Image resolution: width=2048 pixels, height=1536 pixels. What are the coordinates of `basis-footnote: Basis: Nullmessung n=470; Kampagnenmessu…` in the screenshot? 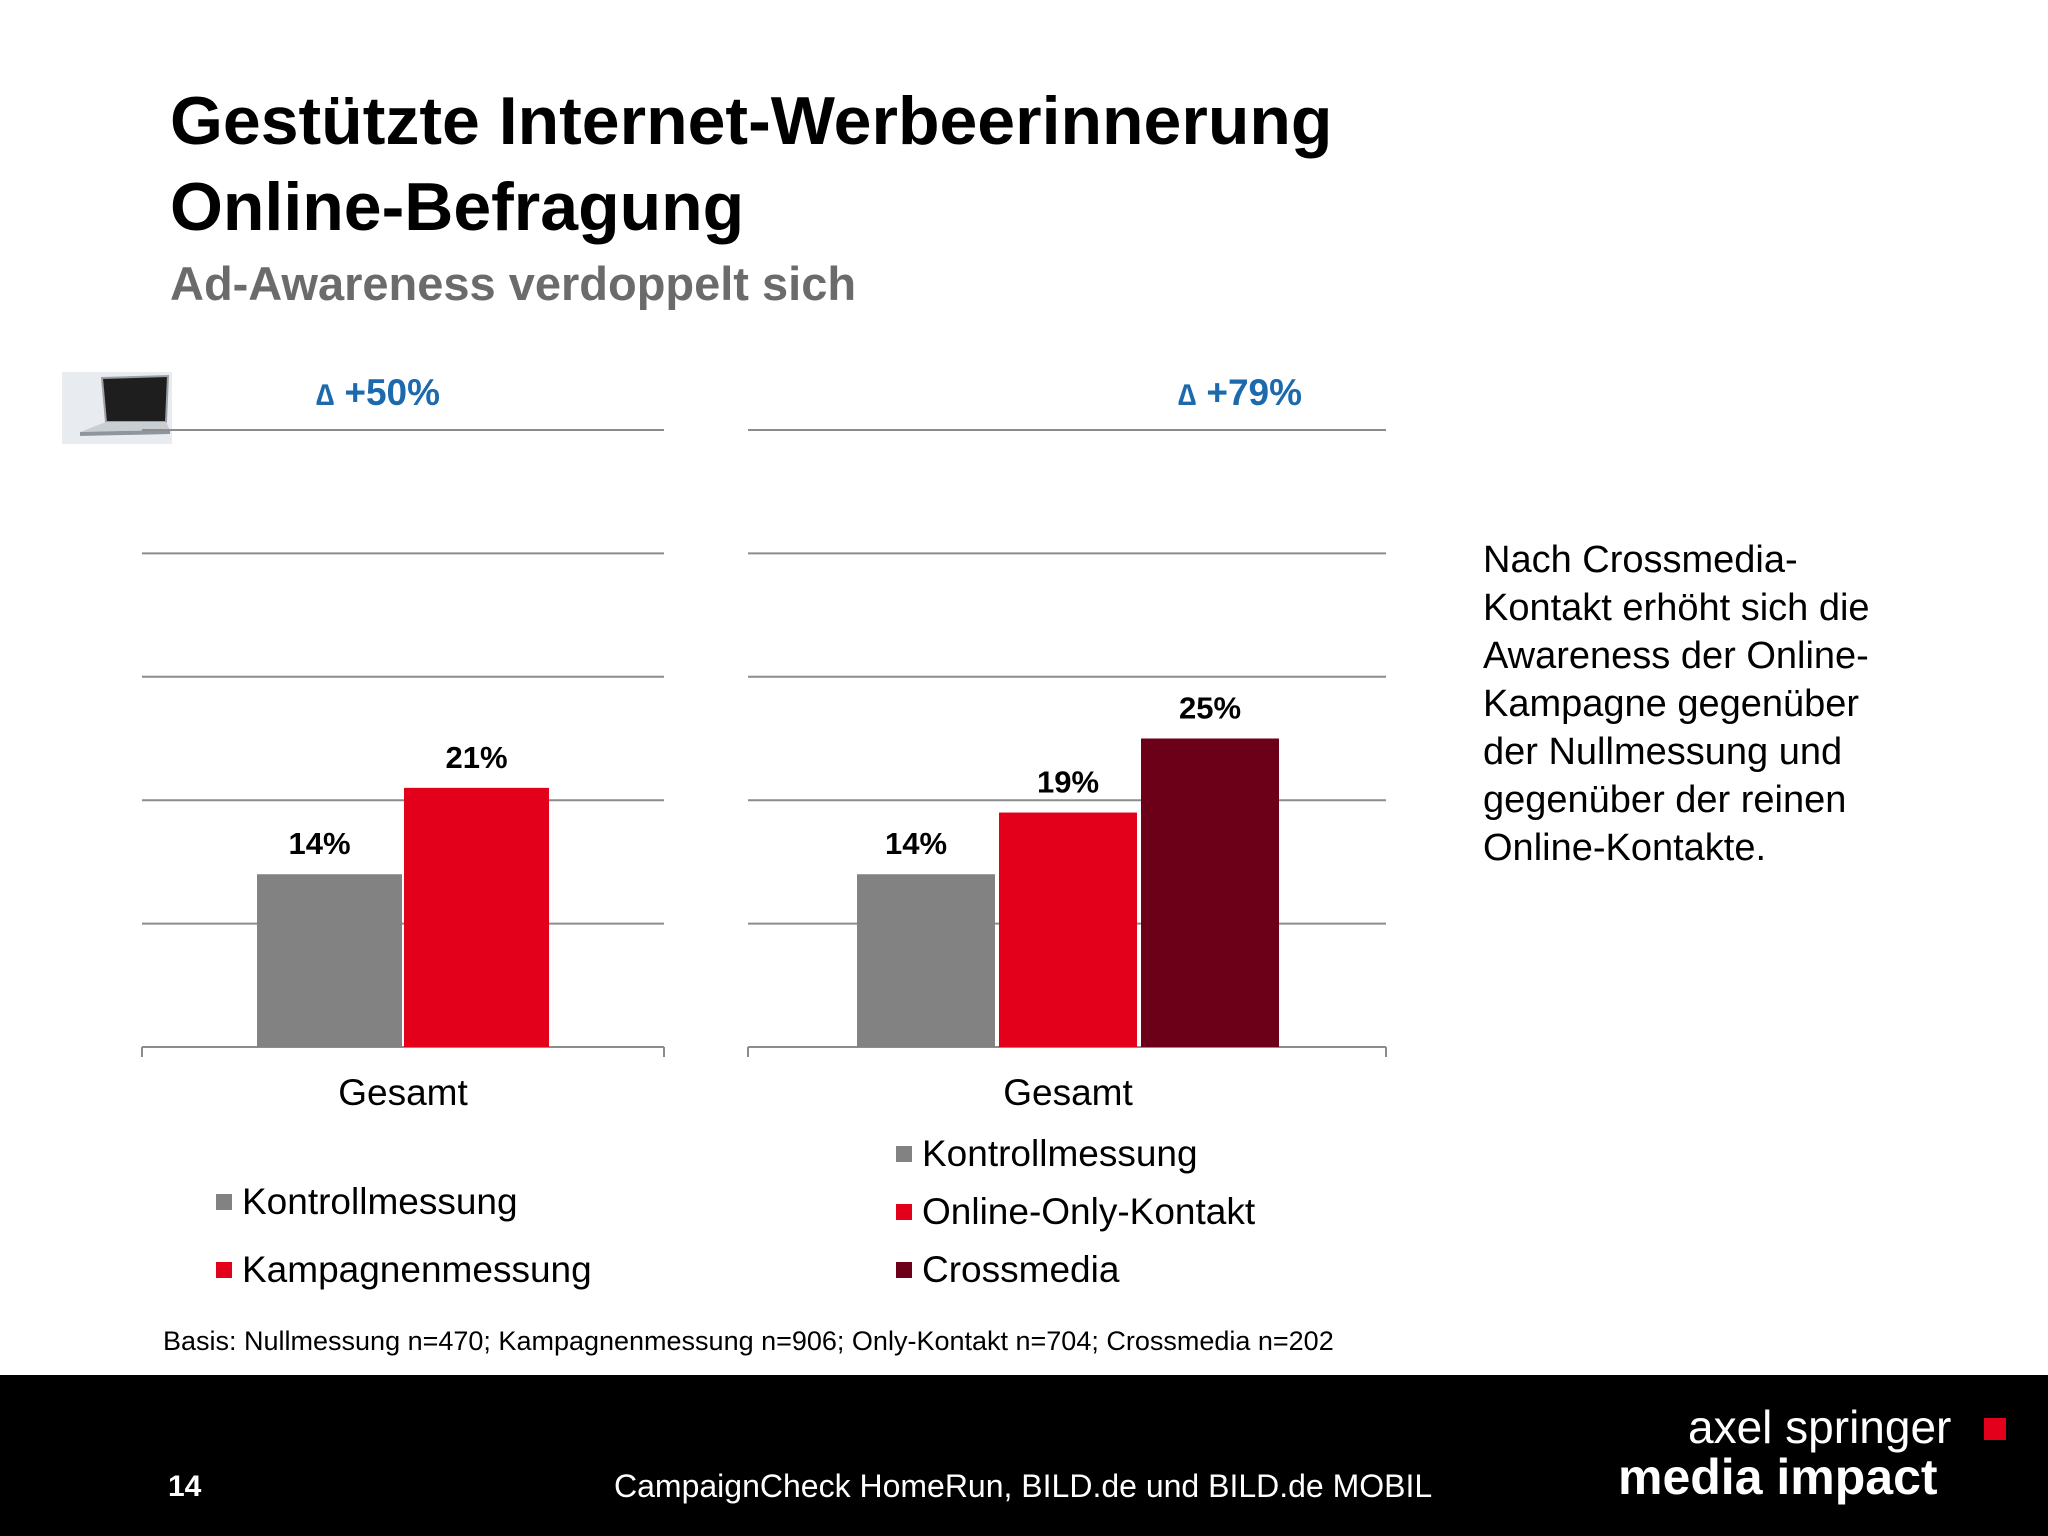 It's located at (748, 1341).